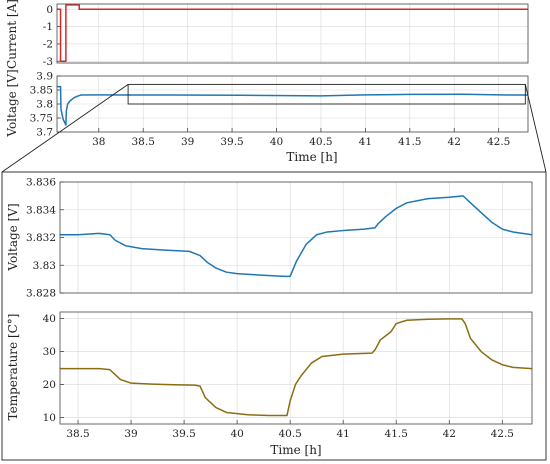 The width and height of the screenshot is (550, 464). I want to click on temperature-x-ticks: 38.5 39 39.5 40 40.5 41 41.5 42 42.5, so click(290, 430).